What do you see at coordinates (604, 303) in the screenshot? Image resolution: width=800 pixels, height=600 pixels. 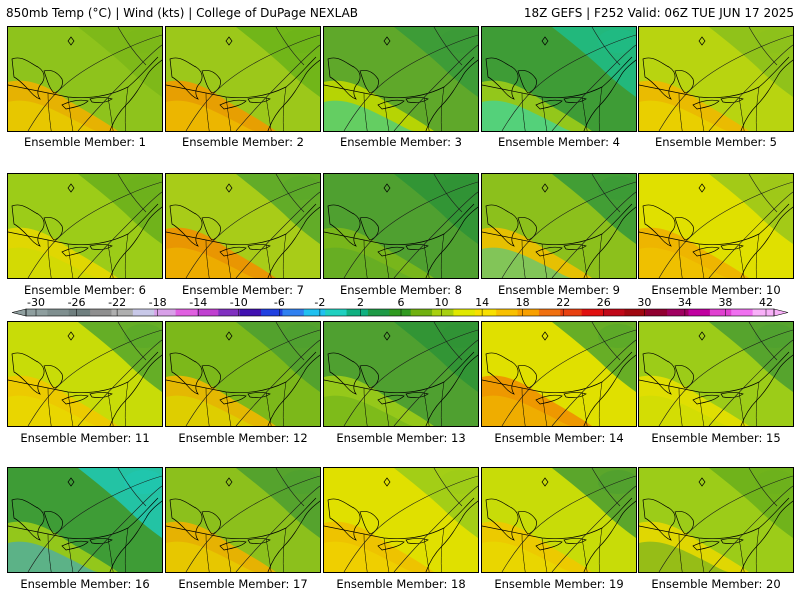 I see `colorbar-tick-label: 26` at bounding box center [604, 303].